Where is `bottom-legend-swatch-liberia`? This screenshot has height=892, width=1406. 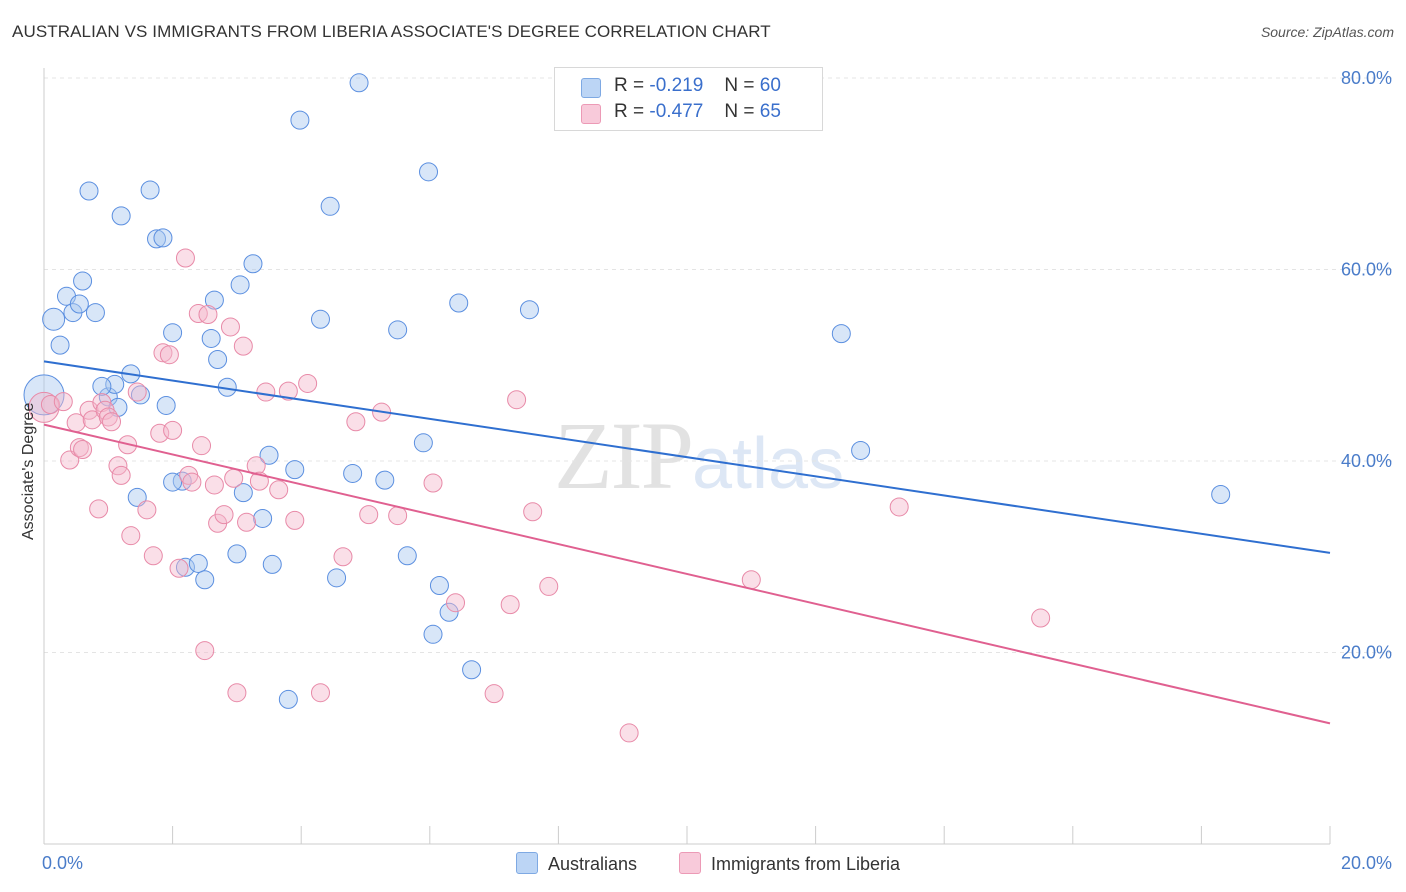
bottom-legend-swatch-liberia is located at coordinates (690, 863).